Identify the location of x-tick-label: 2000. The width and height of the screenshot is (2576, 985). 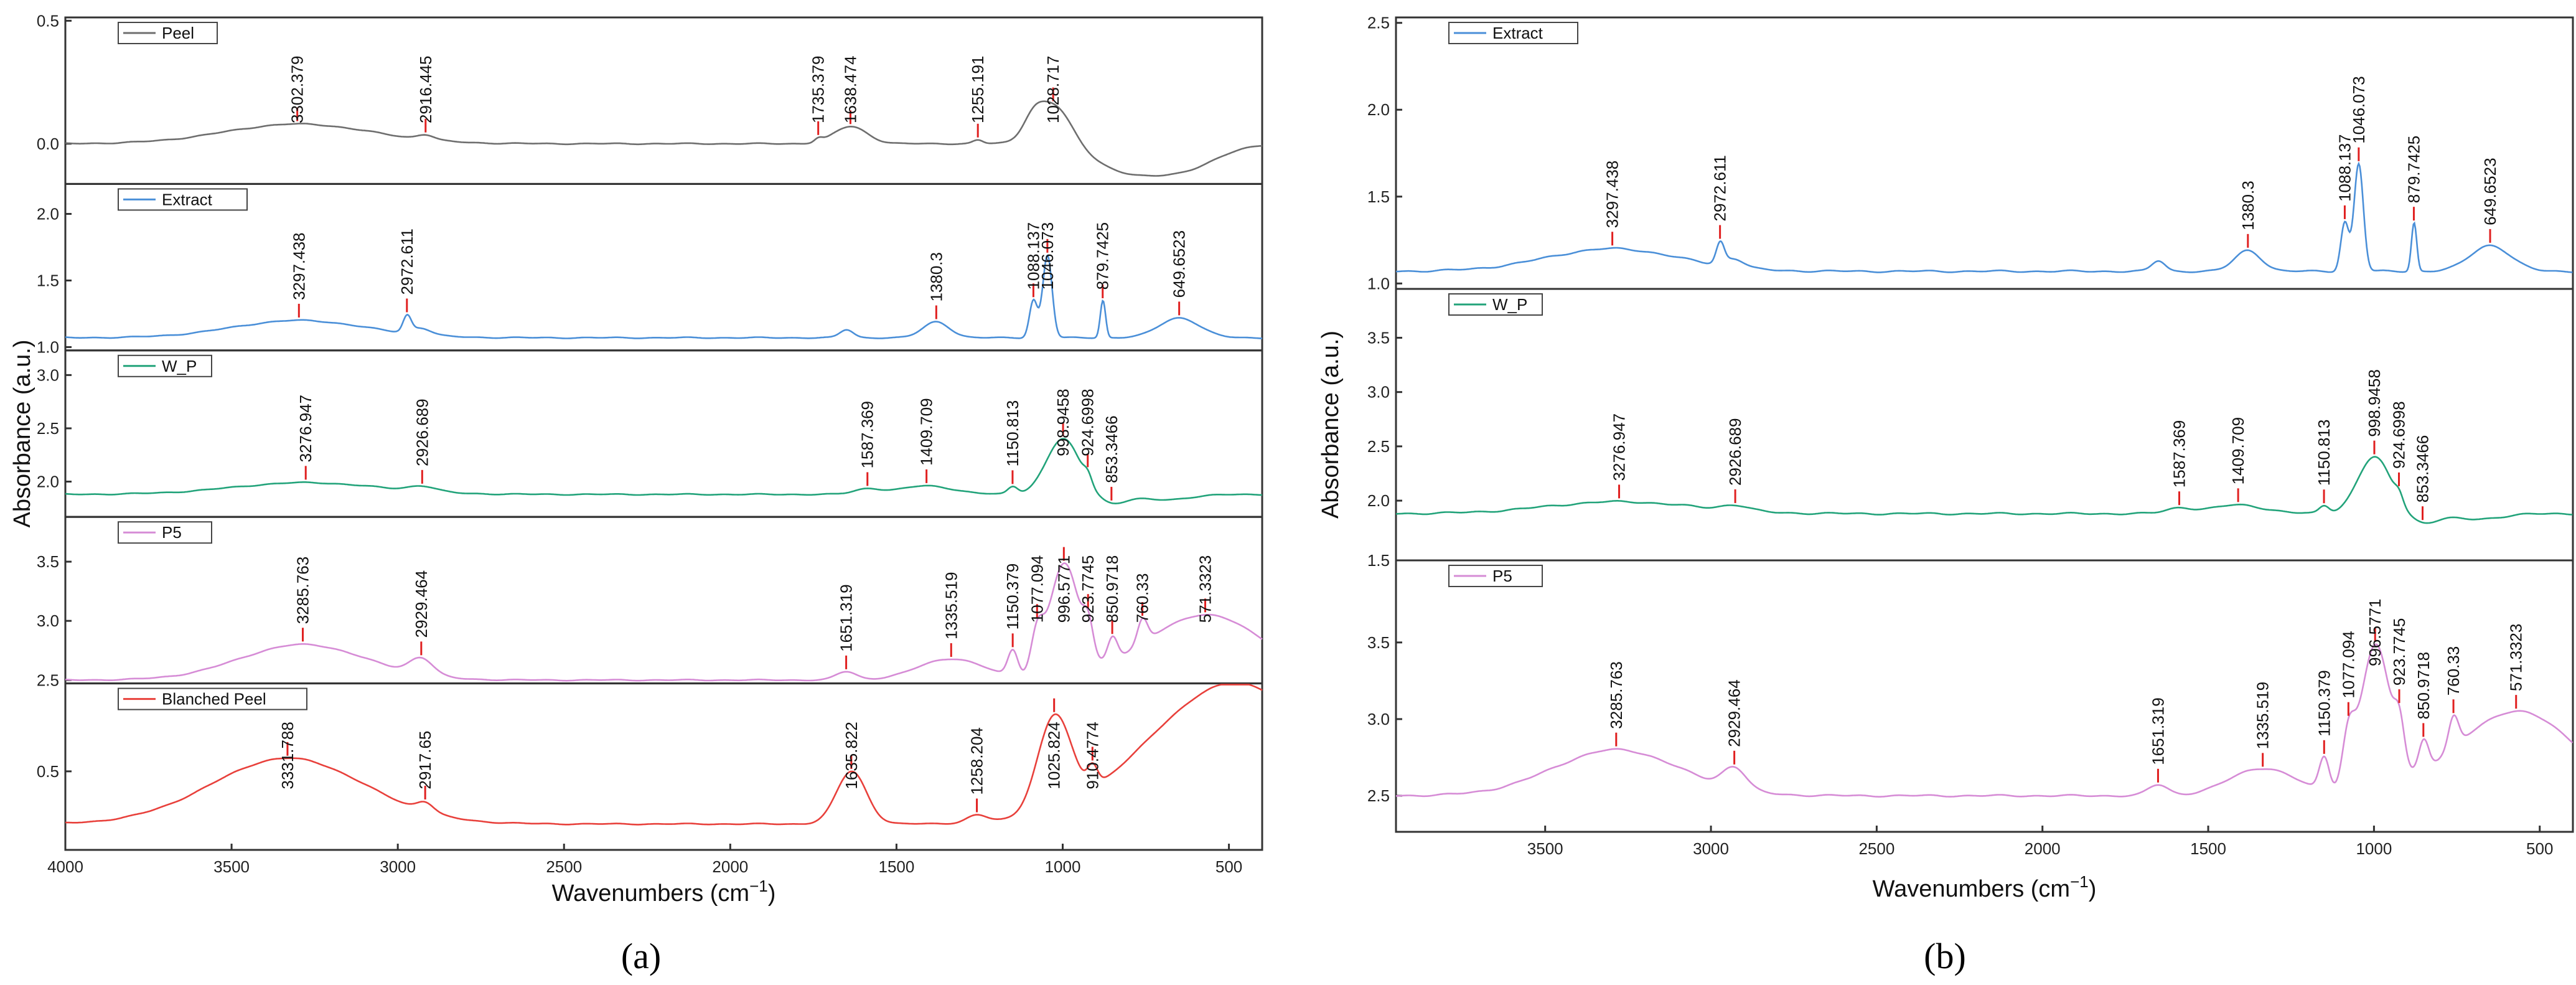
(730, 866).